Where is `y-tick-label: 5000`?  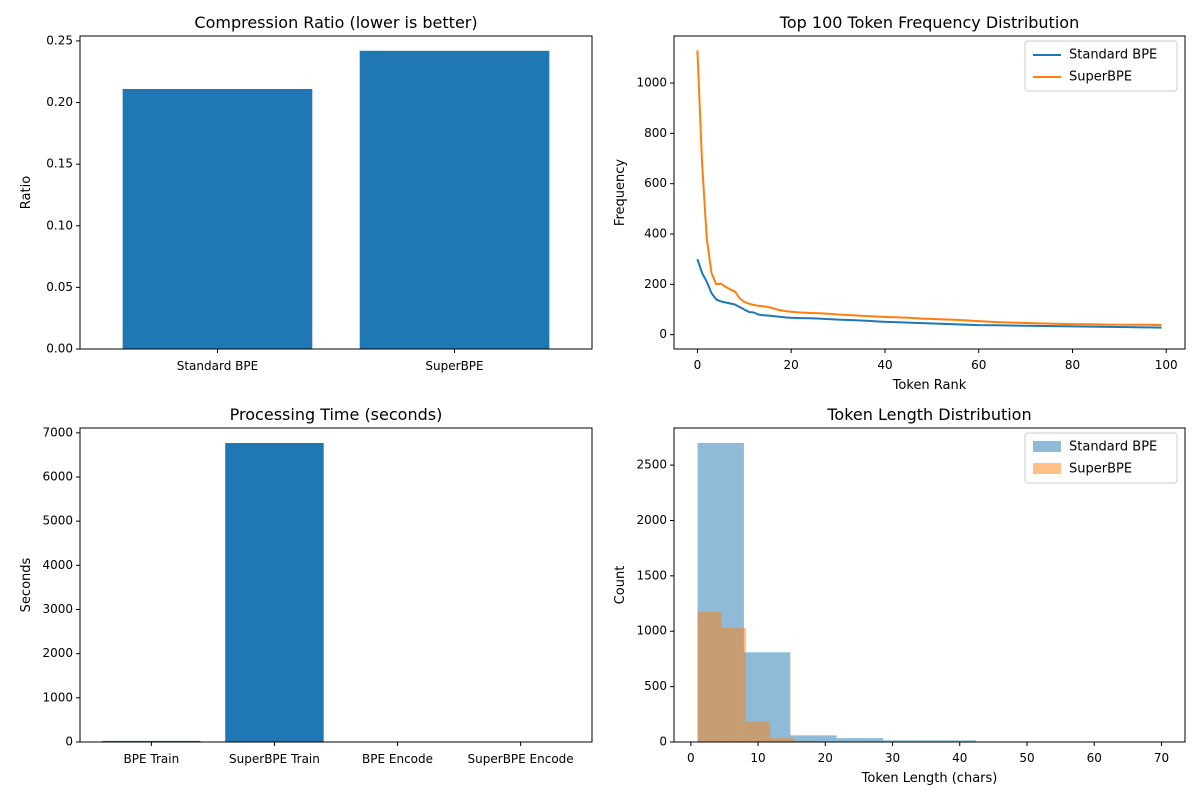 y-tick-label: 5000 is located at coordinates (57, 521).